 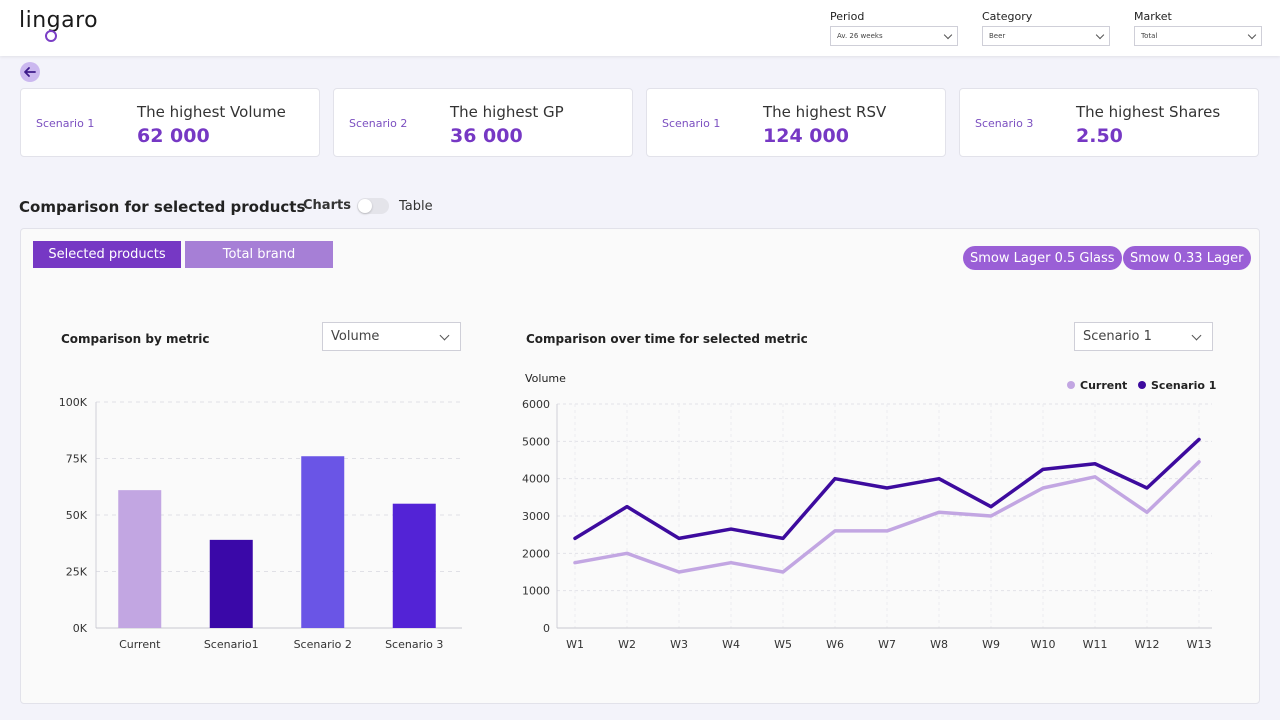 What do you see at coordinates (391, 336) in the screenshot?
I see `metric-dropdown: Volume` at bounding box center [391, 336].